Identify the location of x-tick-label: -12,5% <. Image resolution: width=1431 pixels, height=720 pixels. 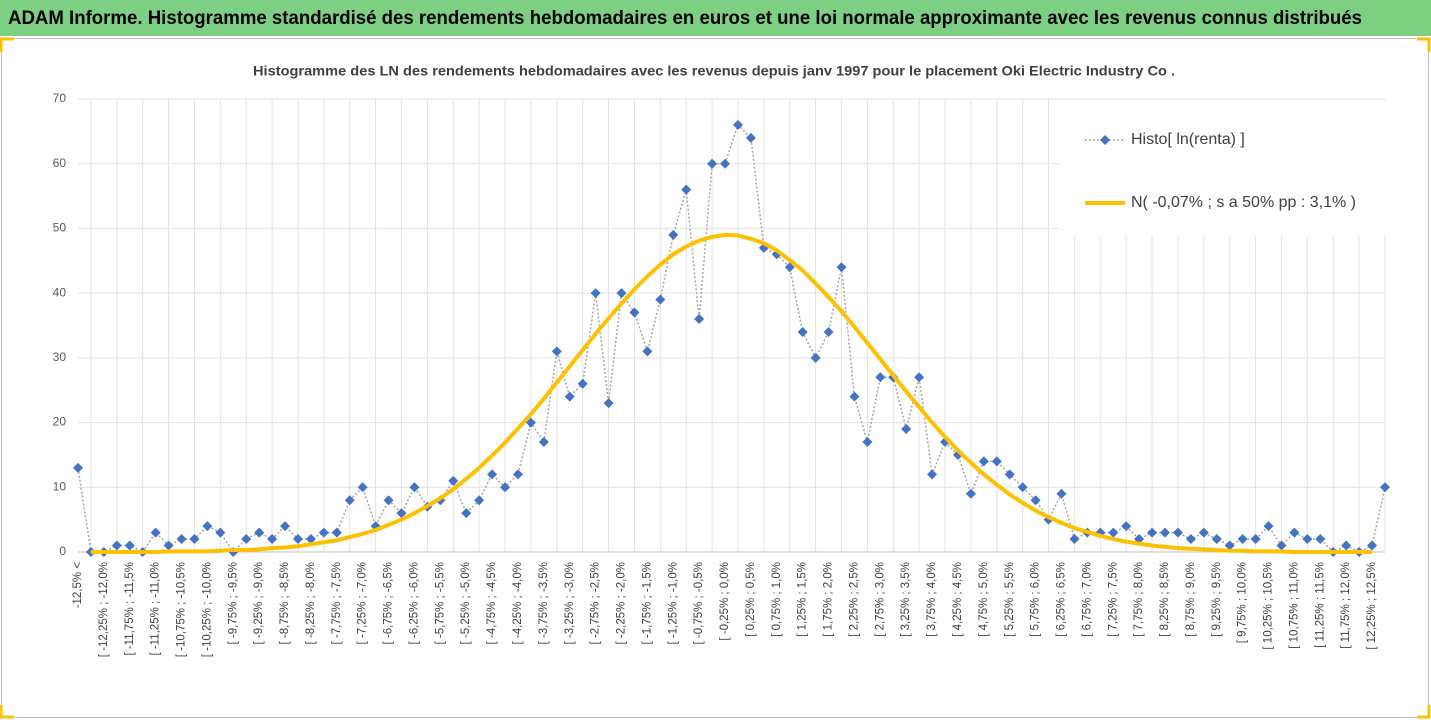
(78, 585).